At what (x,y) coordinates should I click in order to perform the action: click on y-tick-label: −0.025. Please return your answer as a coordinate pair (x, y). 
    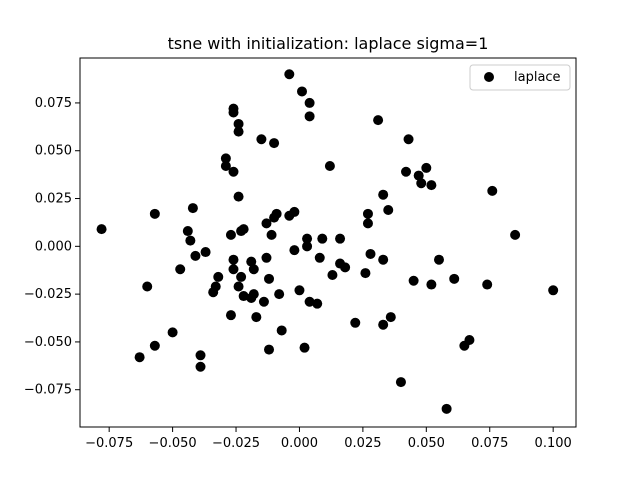
    Looking at the image, I should click on (48, 294).